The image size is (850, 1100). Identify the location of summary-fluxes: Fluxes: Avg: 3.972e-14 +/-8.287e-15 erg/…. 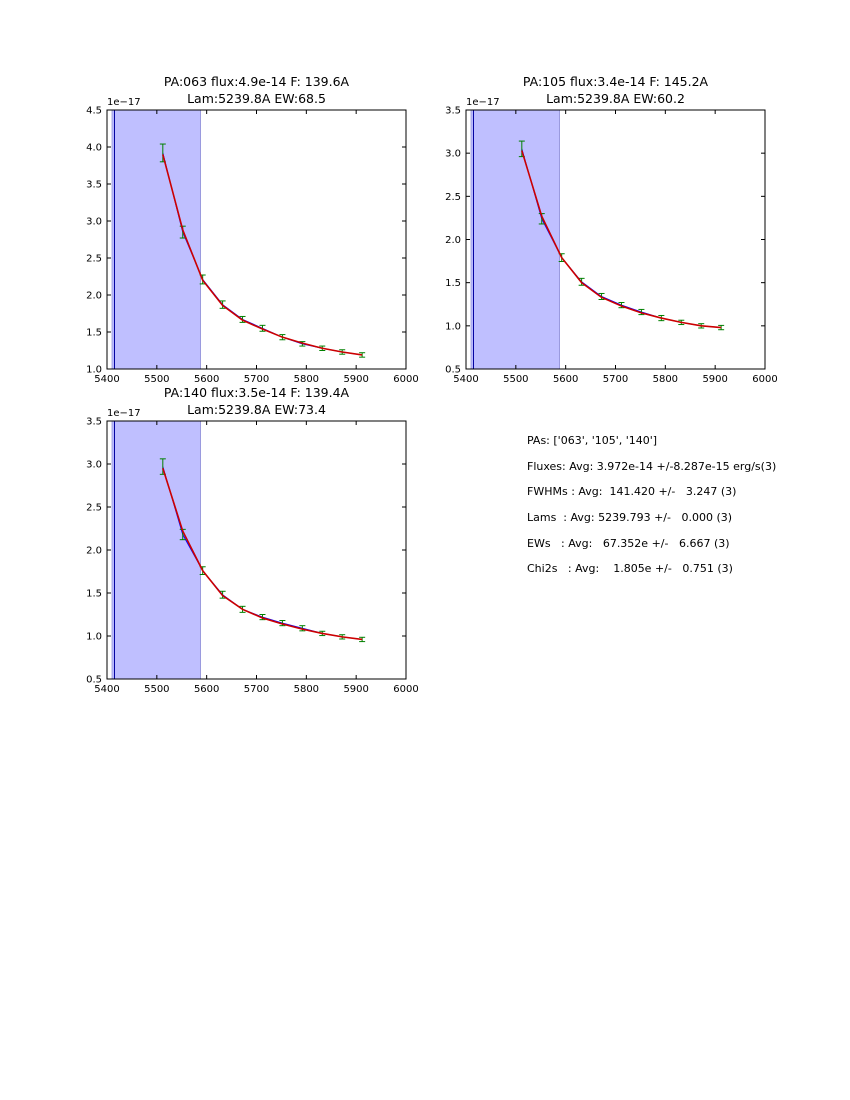
(652, 466).